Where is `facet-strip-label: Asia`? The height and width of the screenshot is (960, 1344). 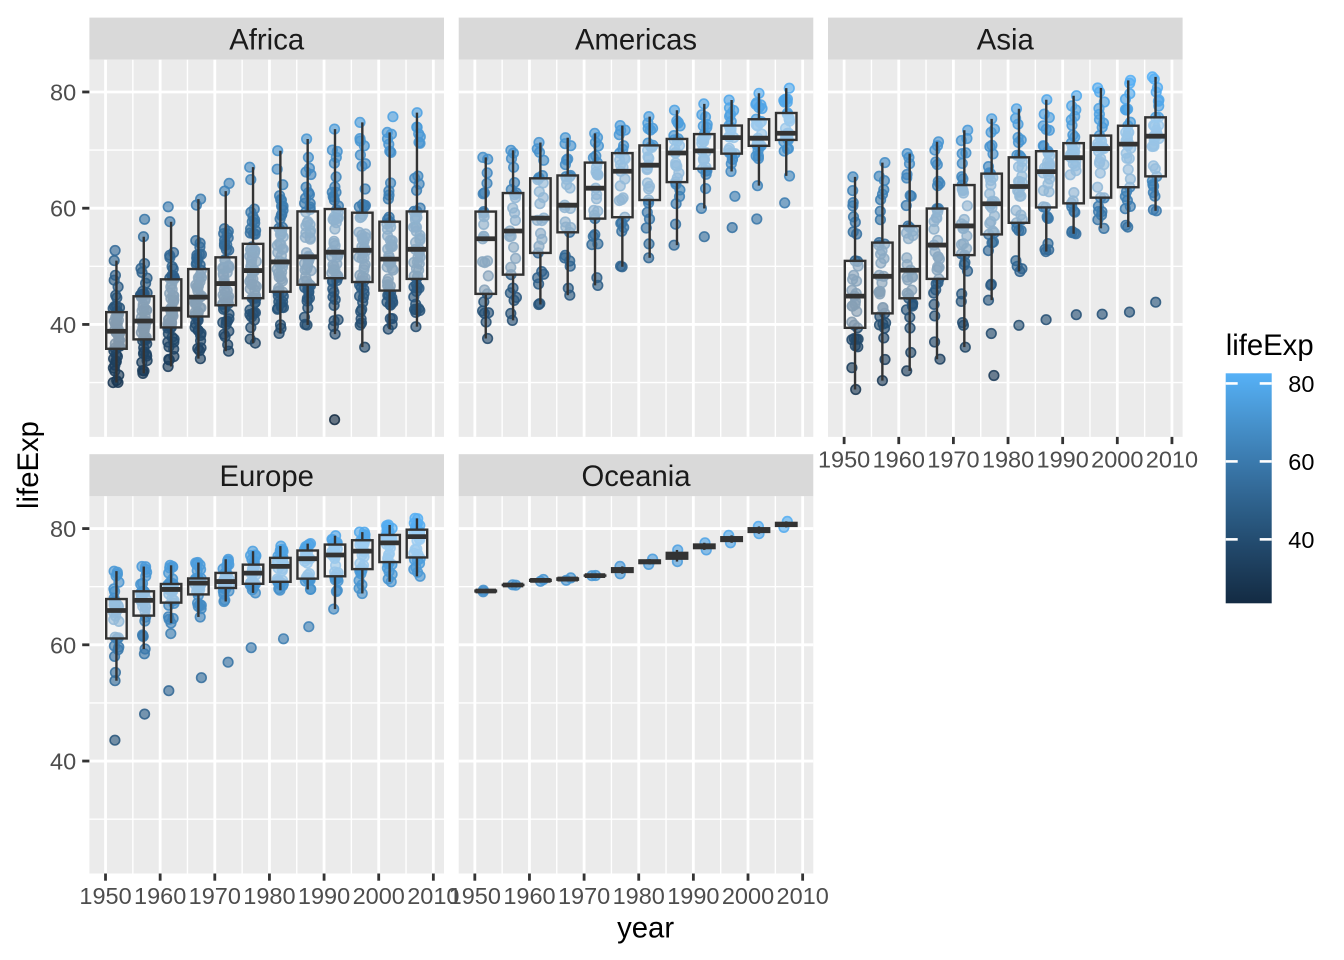 facet-strip-label: Asia is located at coordinates (1006, 39).